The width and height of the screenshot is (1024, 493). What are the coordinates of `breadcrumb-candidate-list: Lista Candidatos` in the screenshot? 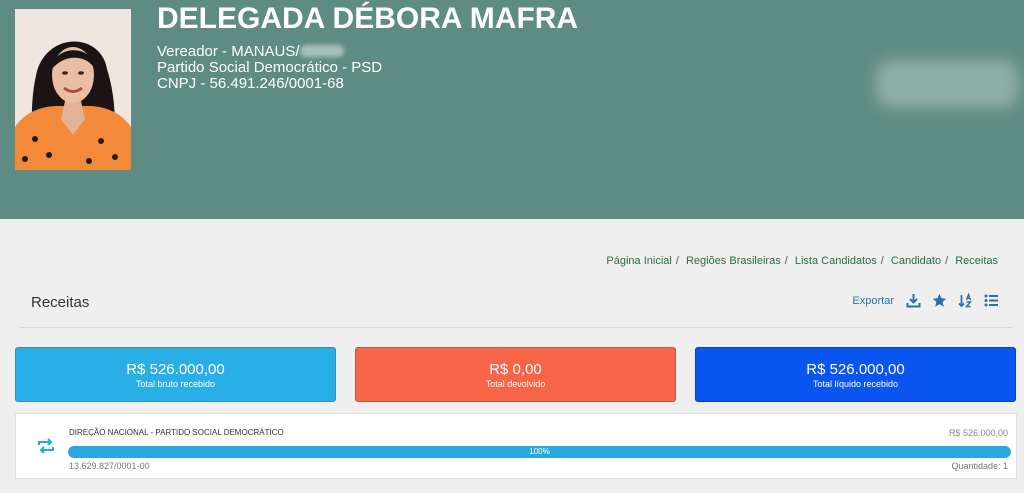 It's located at (835, 261).